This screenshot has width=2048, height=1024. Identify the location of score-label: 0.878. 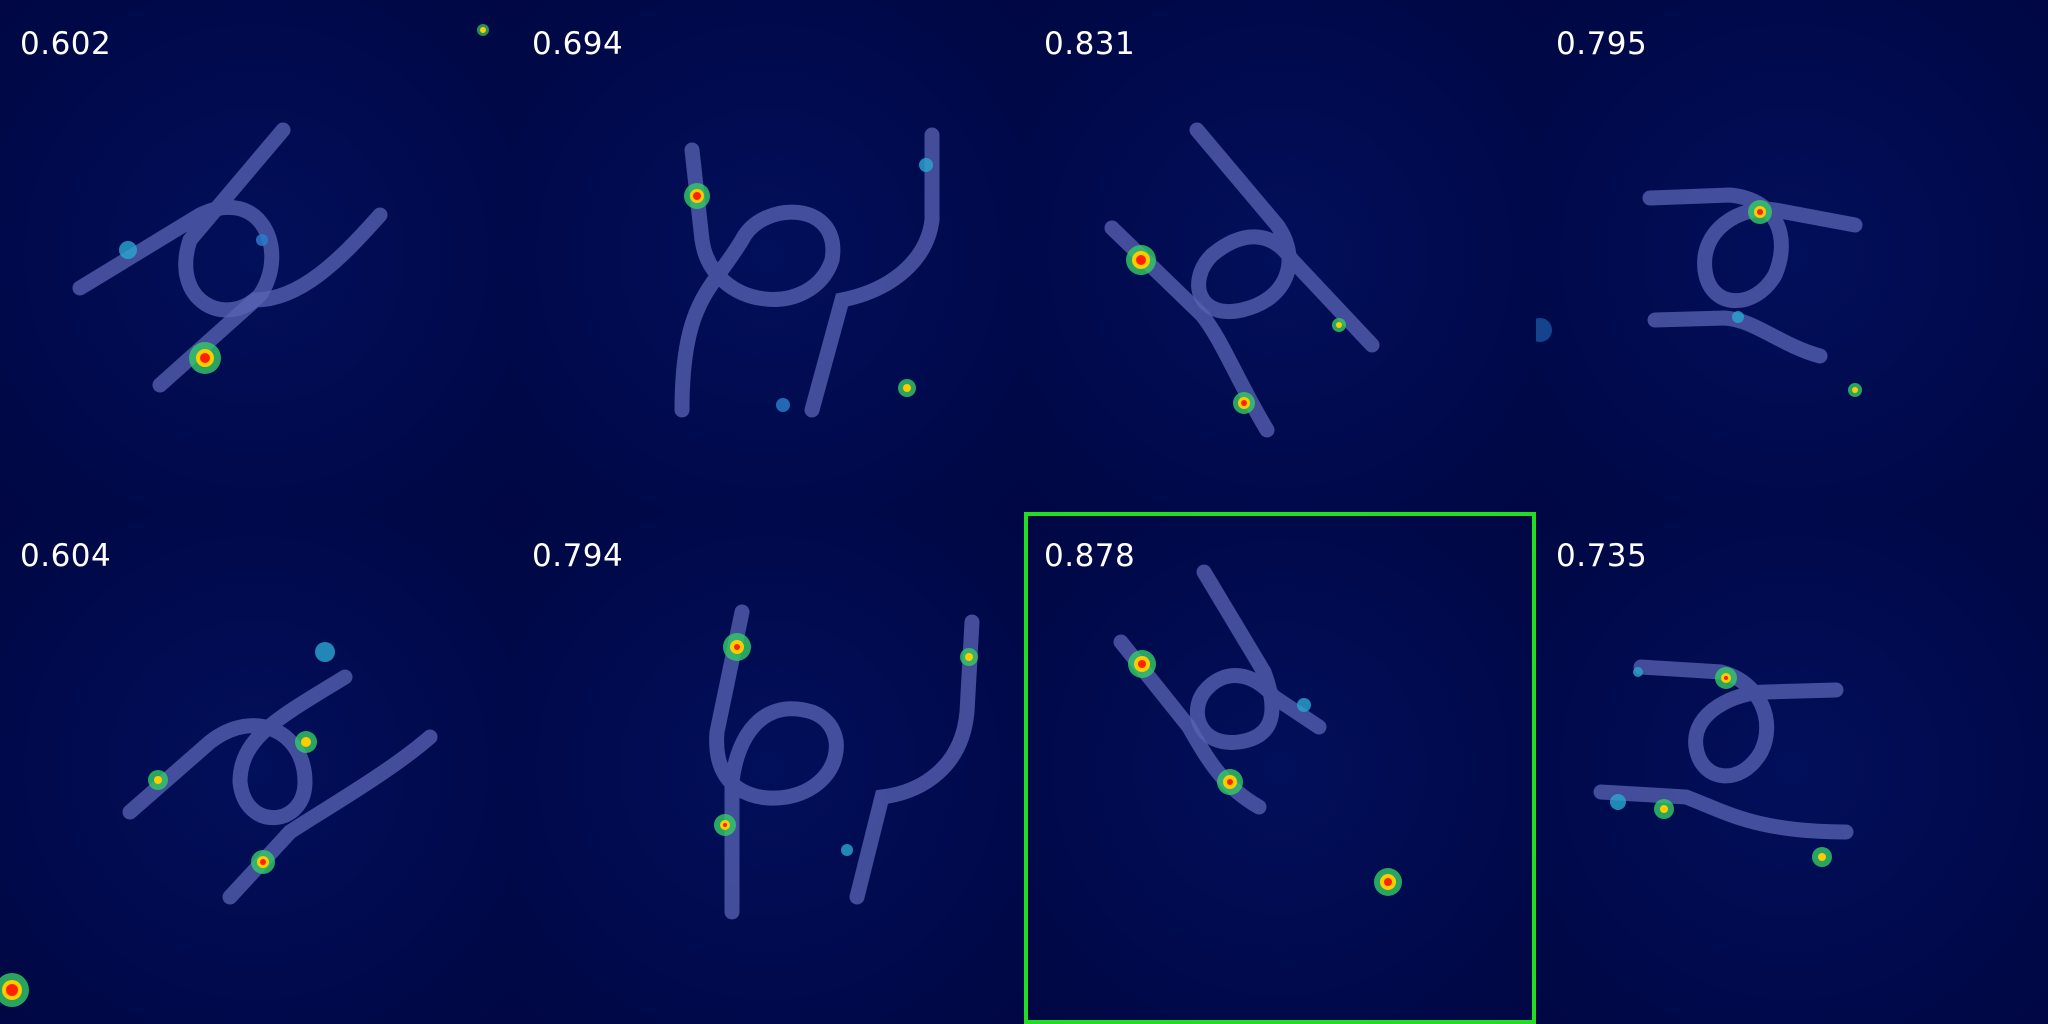
(1090, 556).